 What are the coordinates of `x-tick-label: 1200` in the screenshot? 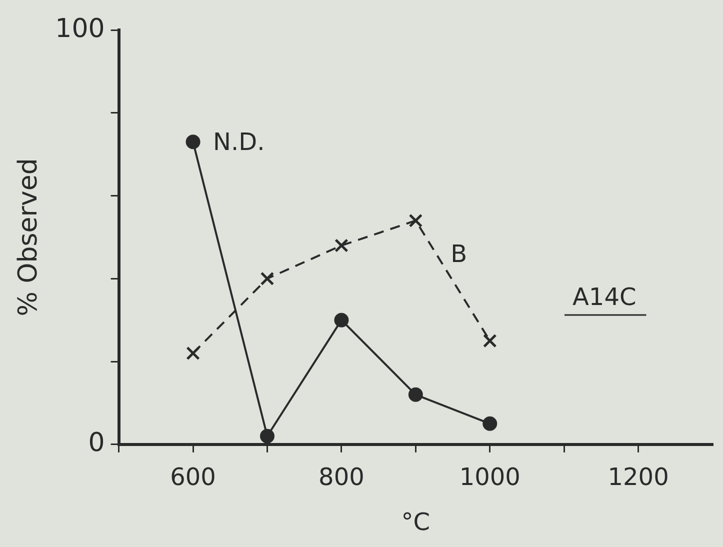 It's located at (638, 477).